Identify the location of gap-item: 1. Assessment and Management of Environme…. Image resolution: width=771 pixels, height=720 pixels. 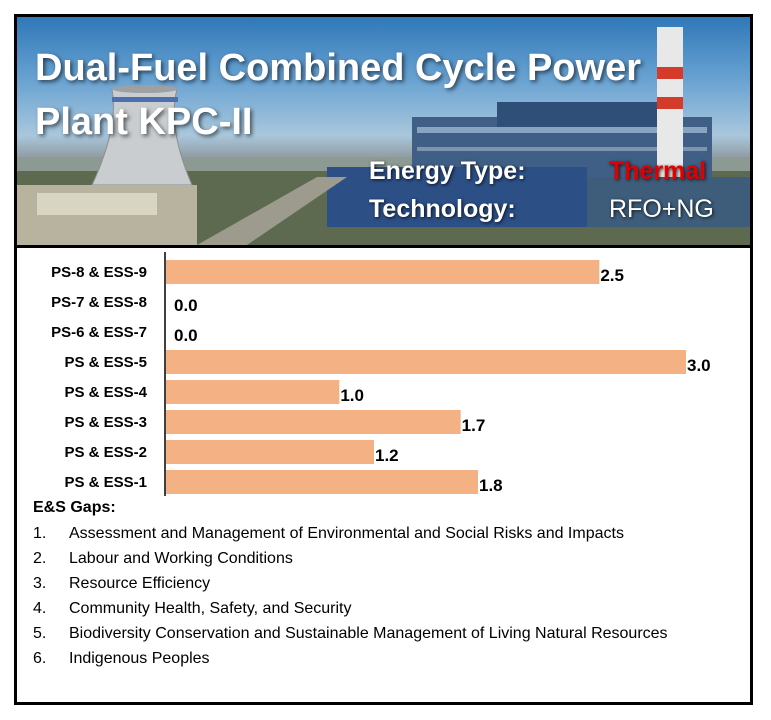
(376, 533).